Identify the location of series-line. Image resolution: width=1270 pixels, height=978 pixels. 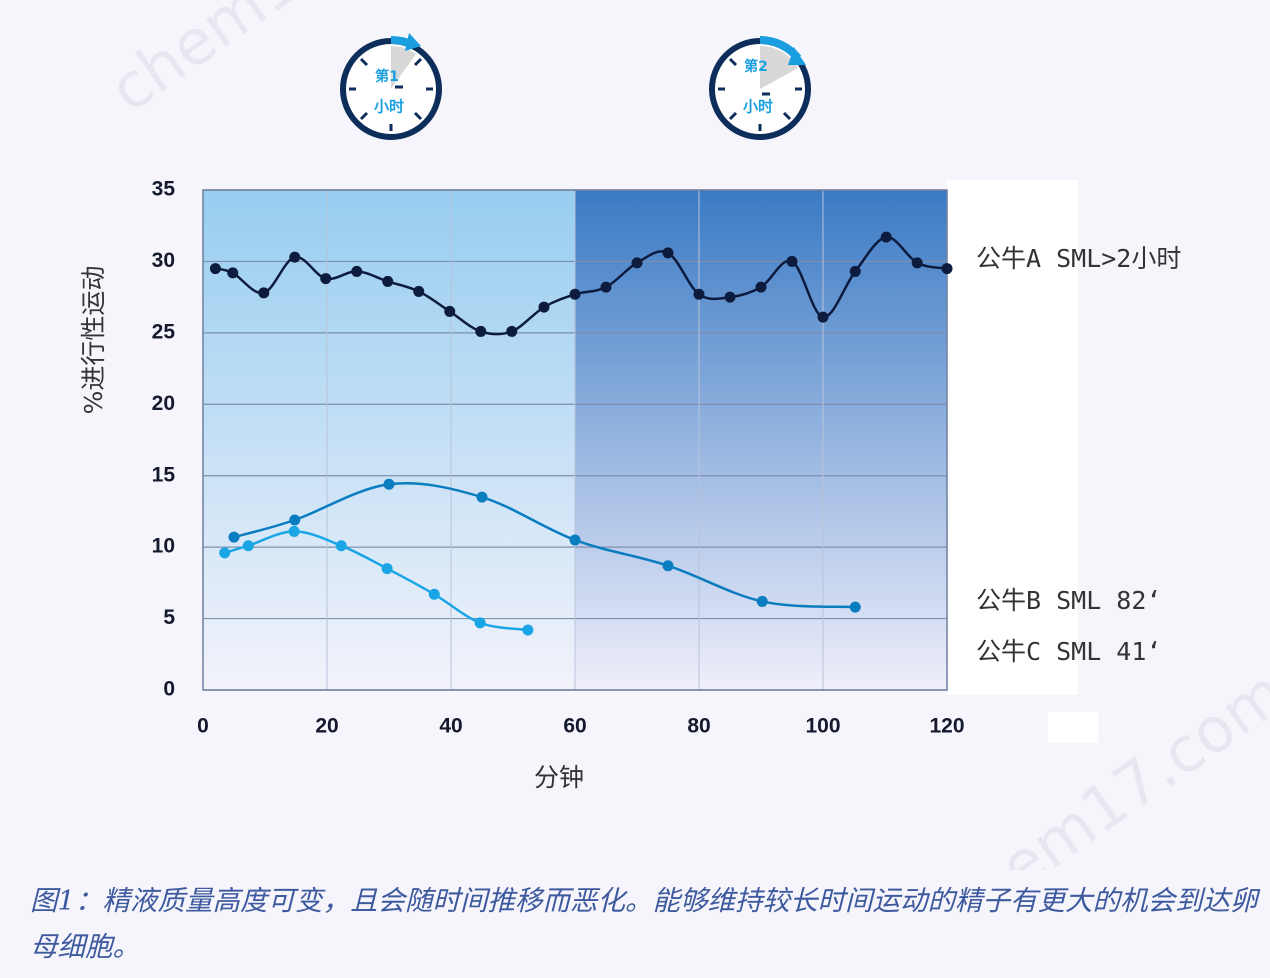
(544, 545).